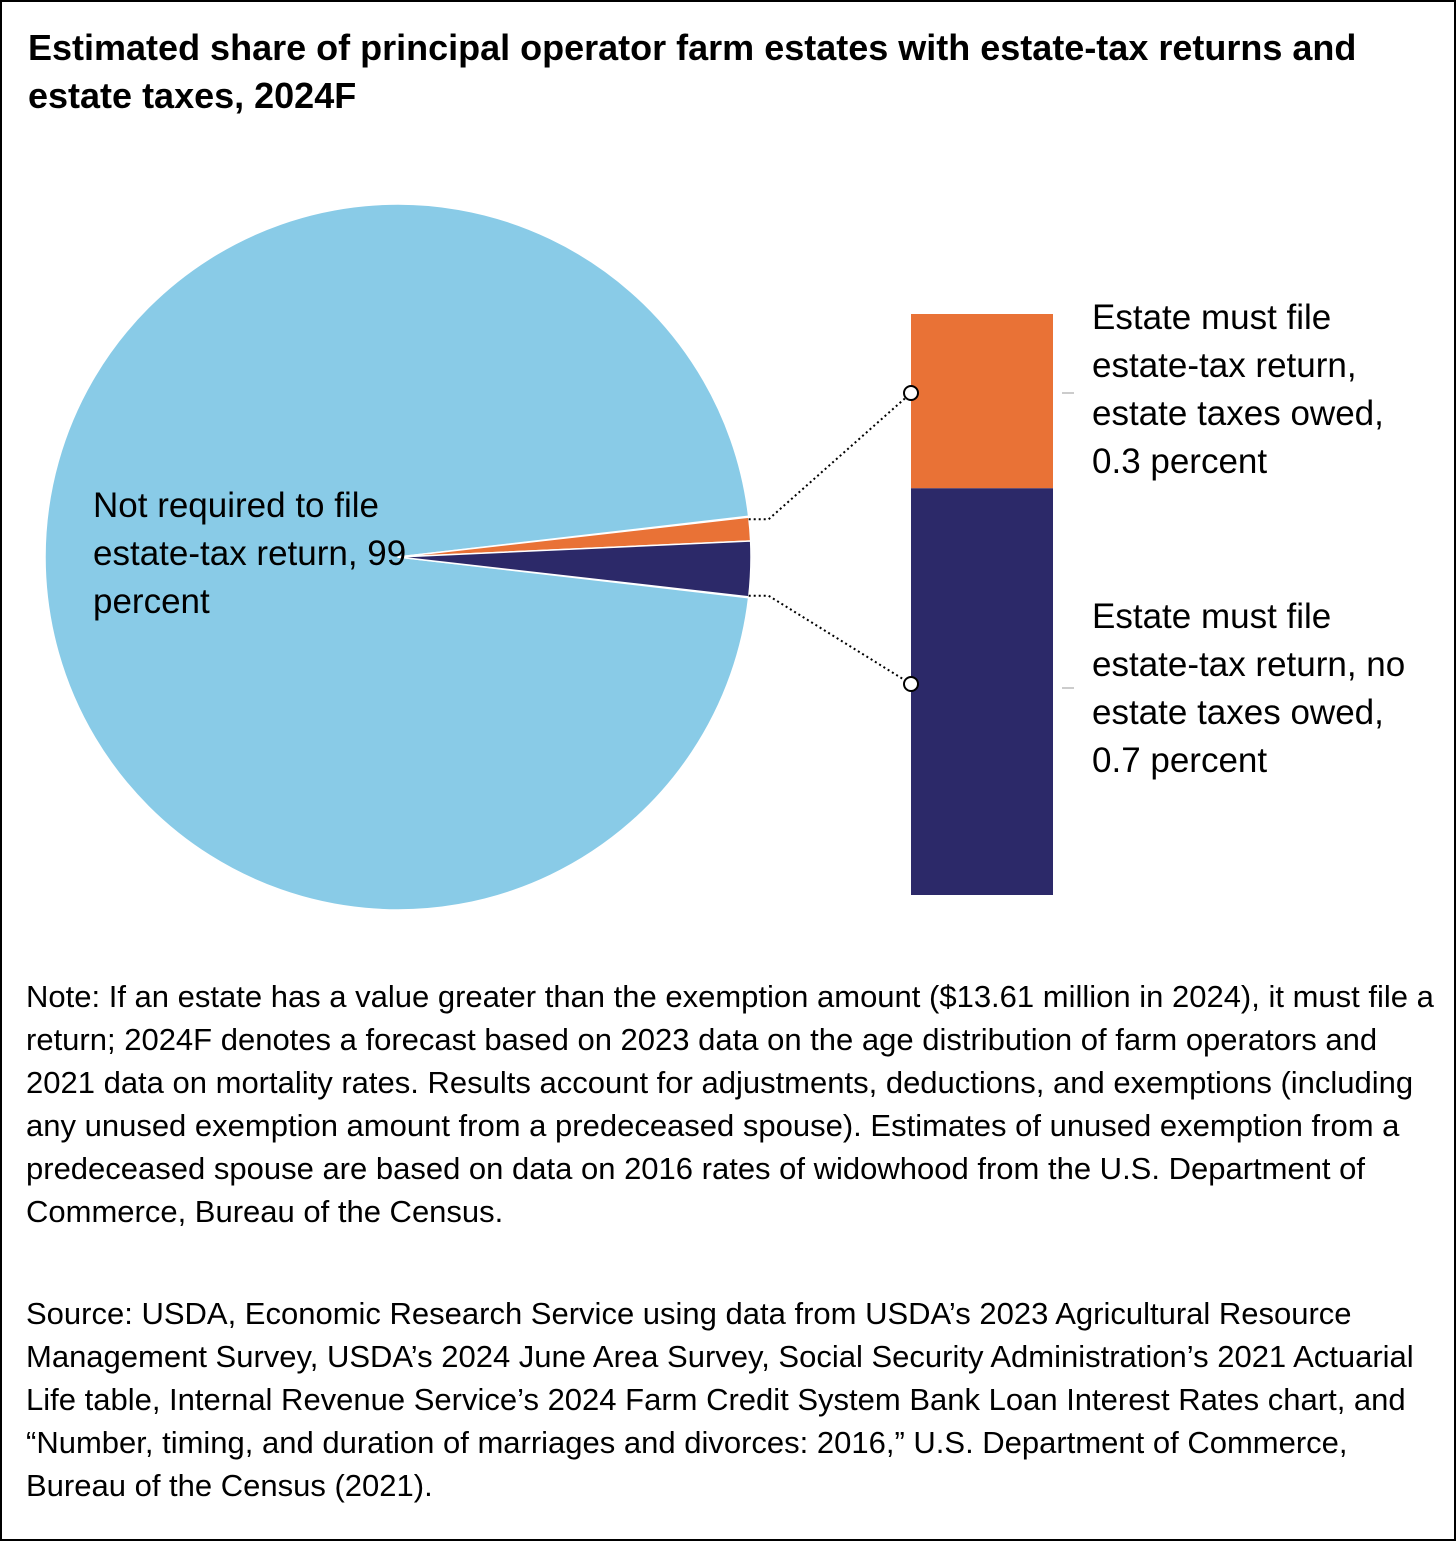 The height and width of the screenshot is (1541, 1456). I want to click on bar-segment-no-taxes-owed, so click(982, 691).